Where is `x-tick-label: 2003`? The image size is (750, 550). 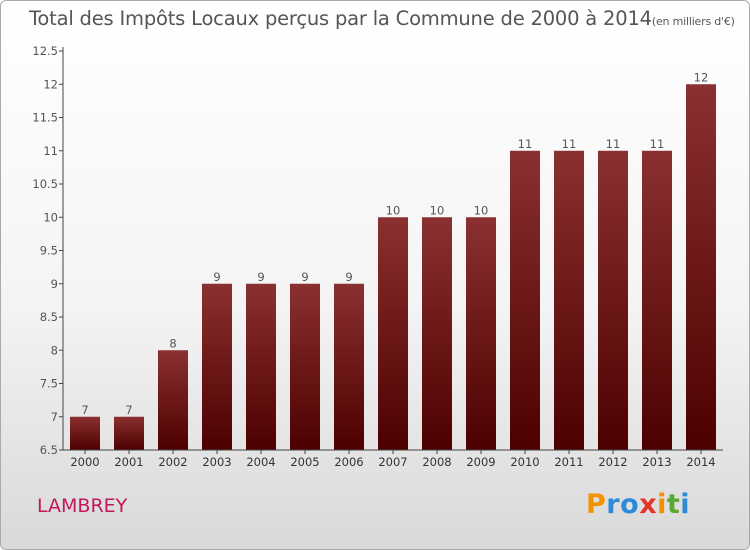
x-tick-label: 2003 is located at coordinates (216, 462).